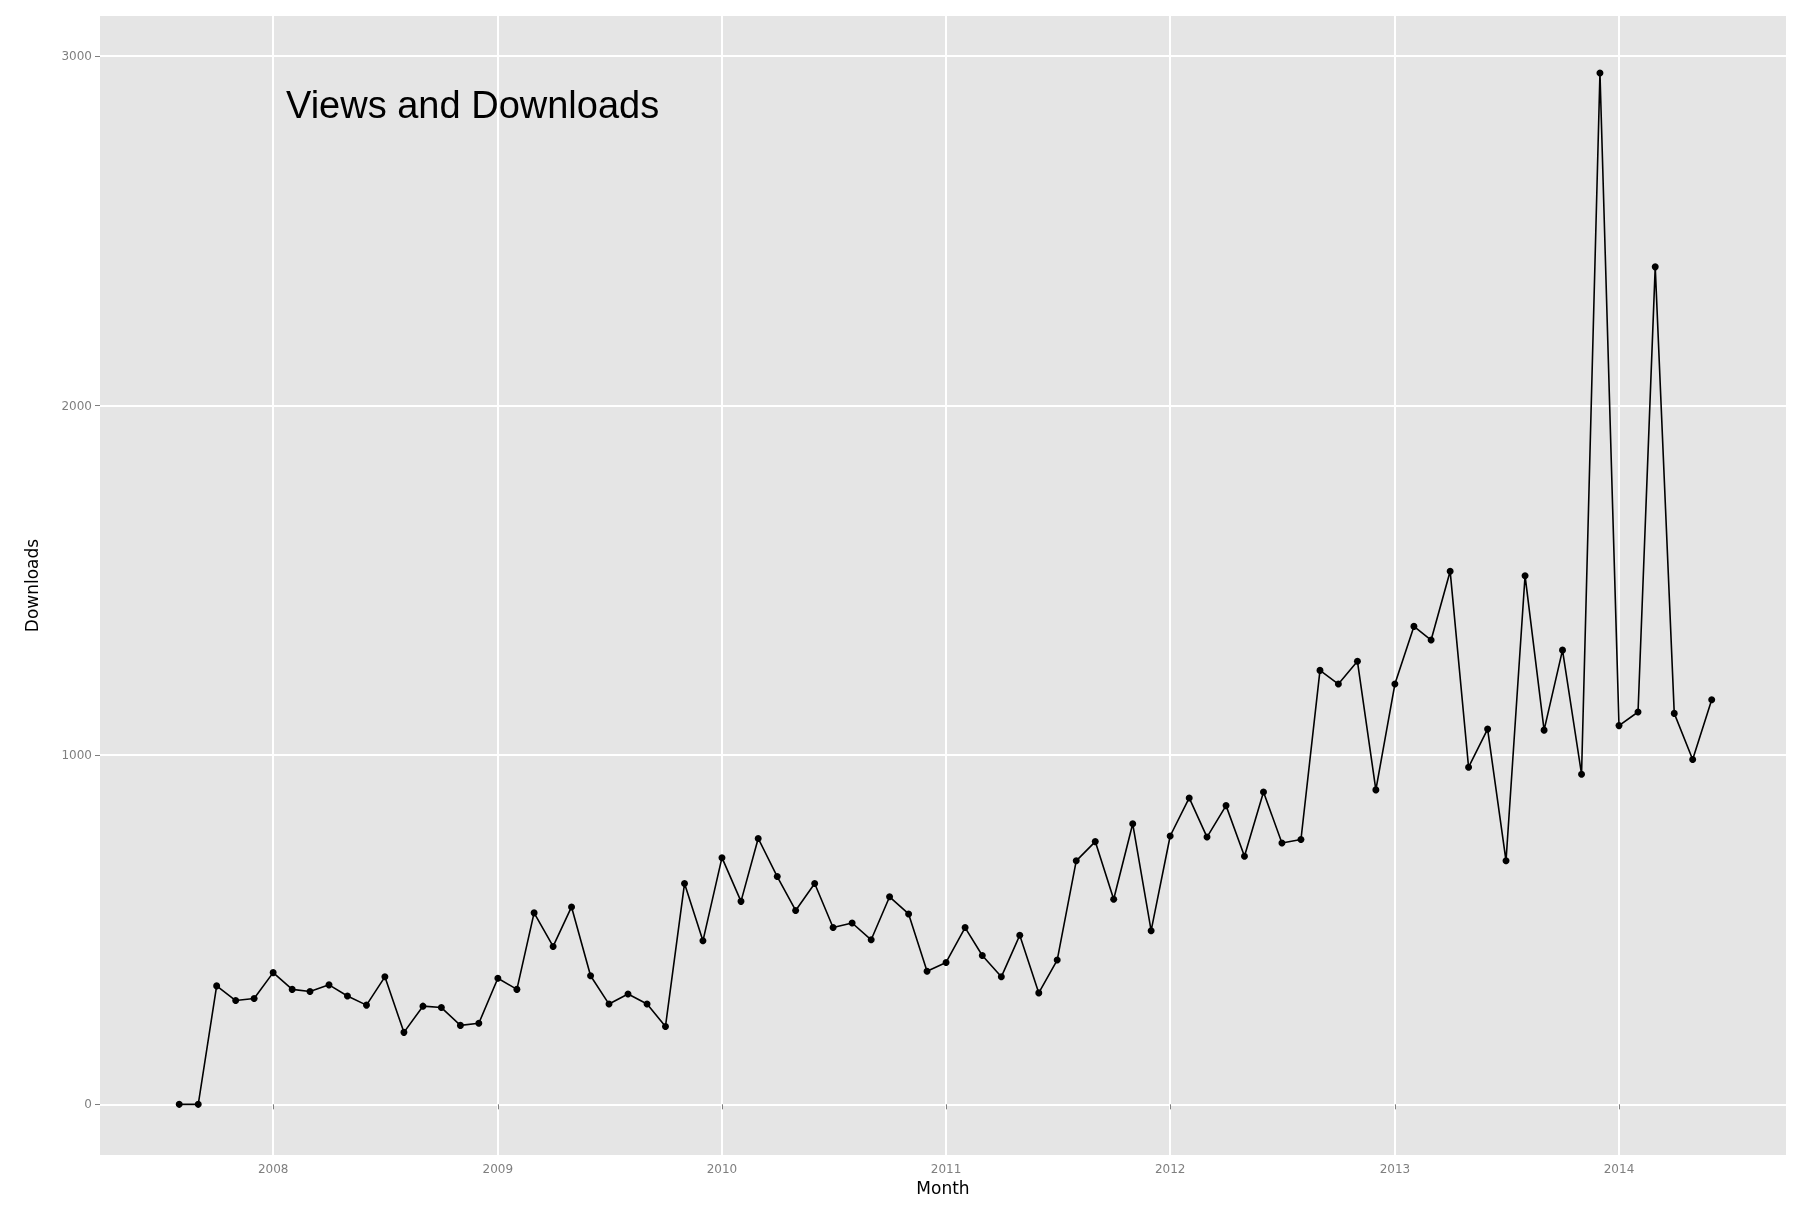 The image size is (1798, 1215). What do you see at coordinates (273, 1169) in the screenshot?
I see `x-tick-label: 2008` at bounding box center [273, 1169].